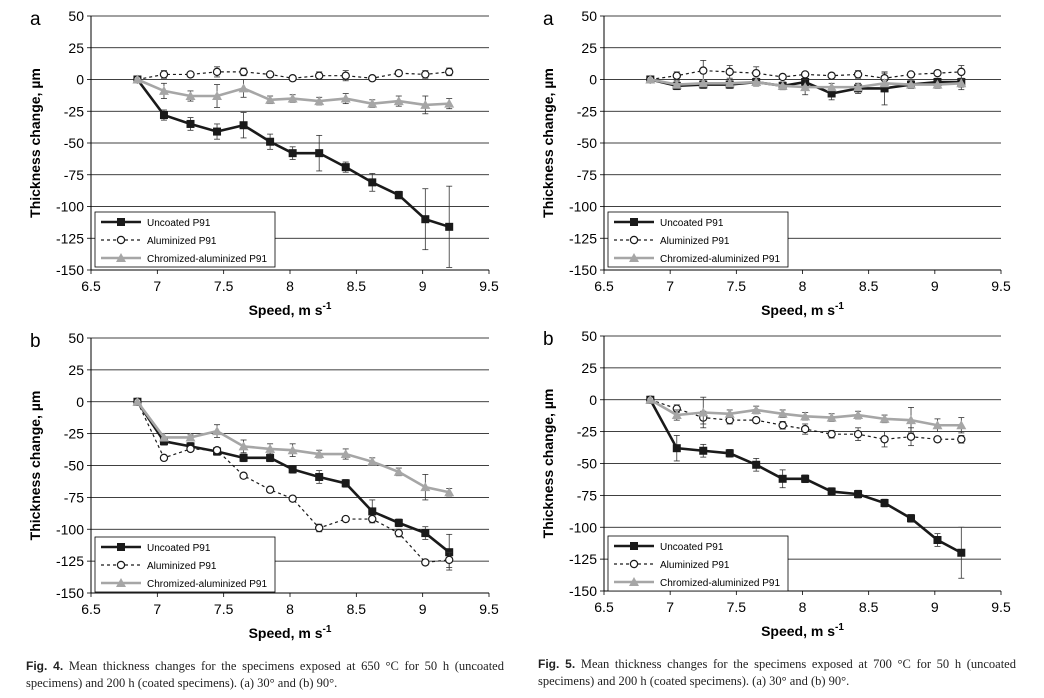 The image size is (1044, 698). I want to click on series-chromized, so click(806, 414).